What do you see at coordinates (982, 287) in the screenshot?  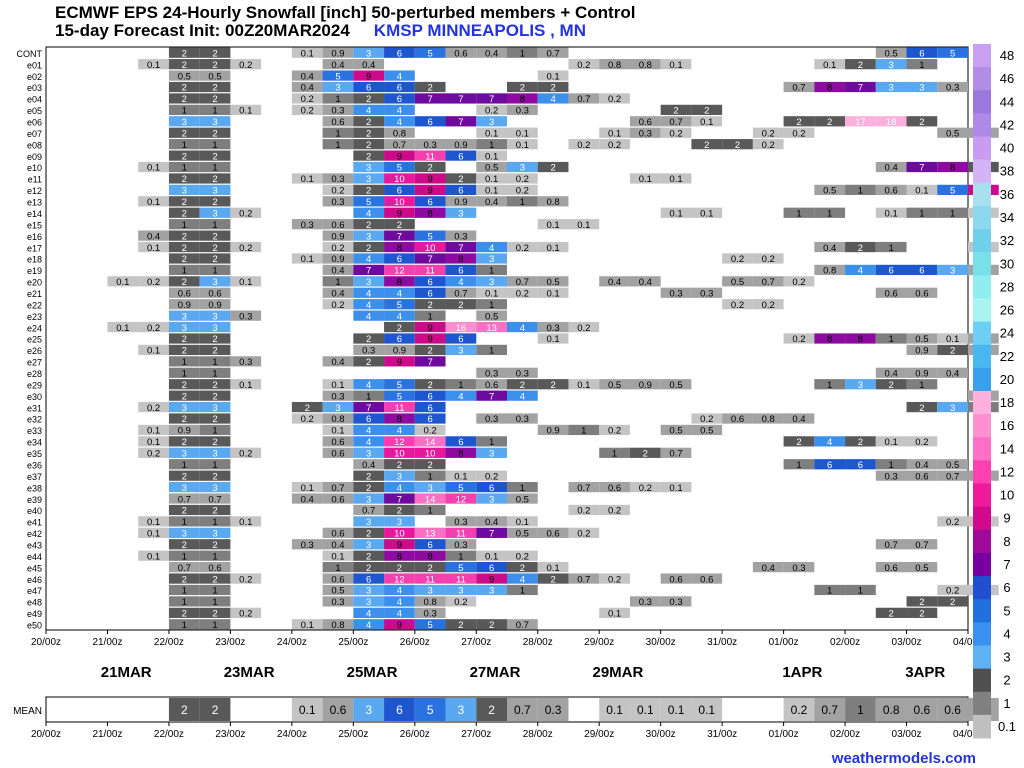 I see `legend-swatch` at bounding box center [982, 287].